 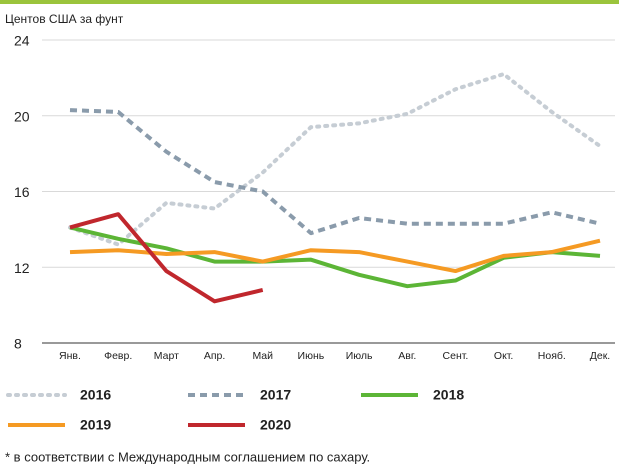 I want to click on legend-label: 2018, so click(x=448, y=395).